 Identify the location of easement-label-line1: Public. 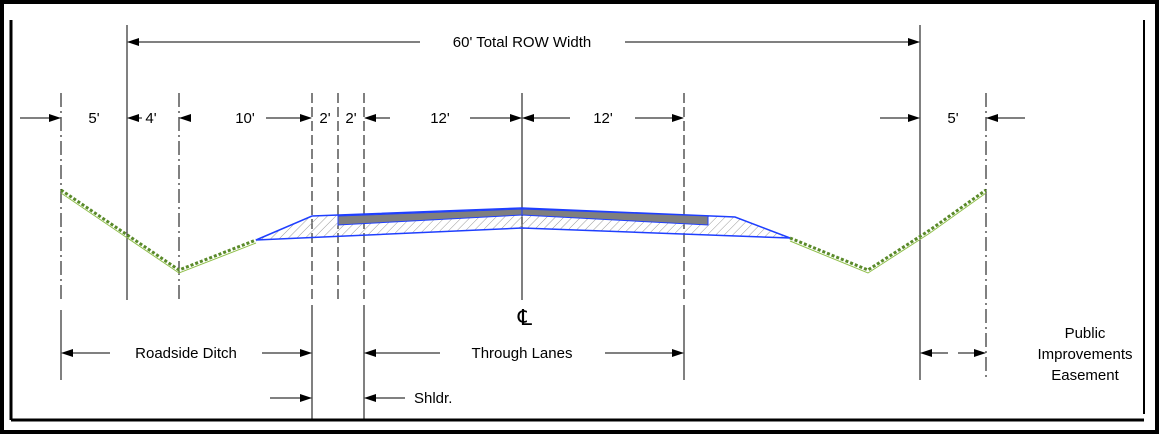
(1085, 333).